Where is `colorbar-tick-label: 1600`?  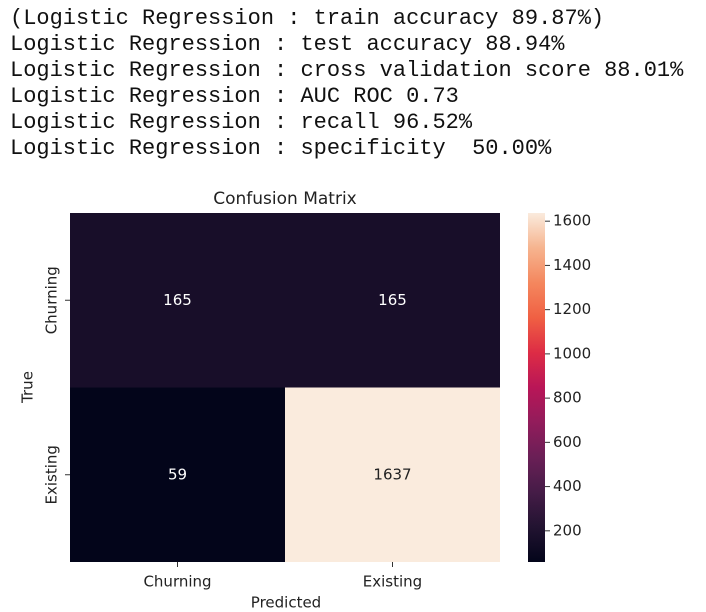 colorbar-tick-label: 1600 is located at coordinates (572, 221).